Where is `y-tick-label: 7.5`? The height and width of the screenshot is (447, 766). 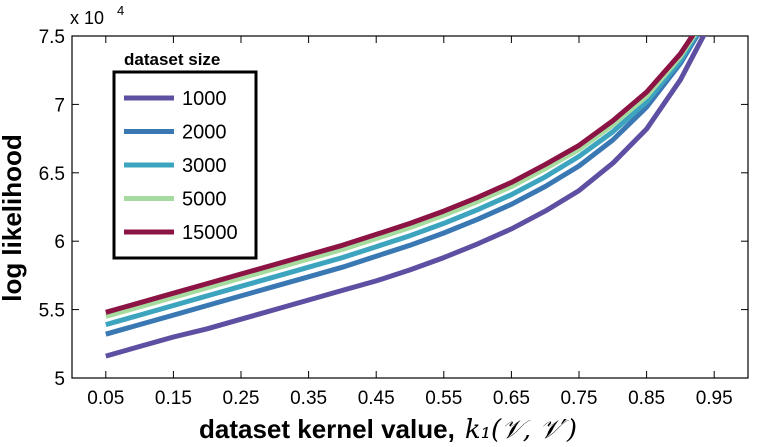 y-tick-label: 7.5 is located at coordinates (52, 37).